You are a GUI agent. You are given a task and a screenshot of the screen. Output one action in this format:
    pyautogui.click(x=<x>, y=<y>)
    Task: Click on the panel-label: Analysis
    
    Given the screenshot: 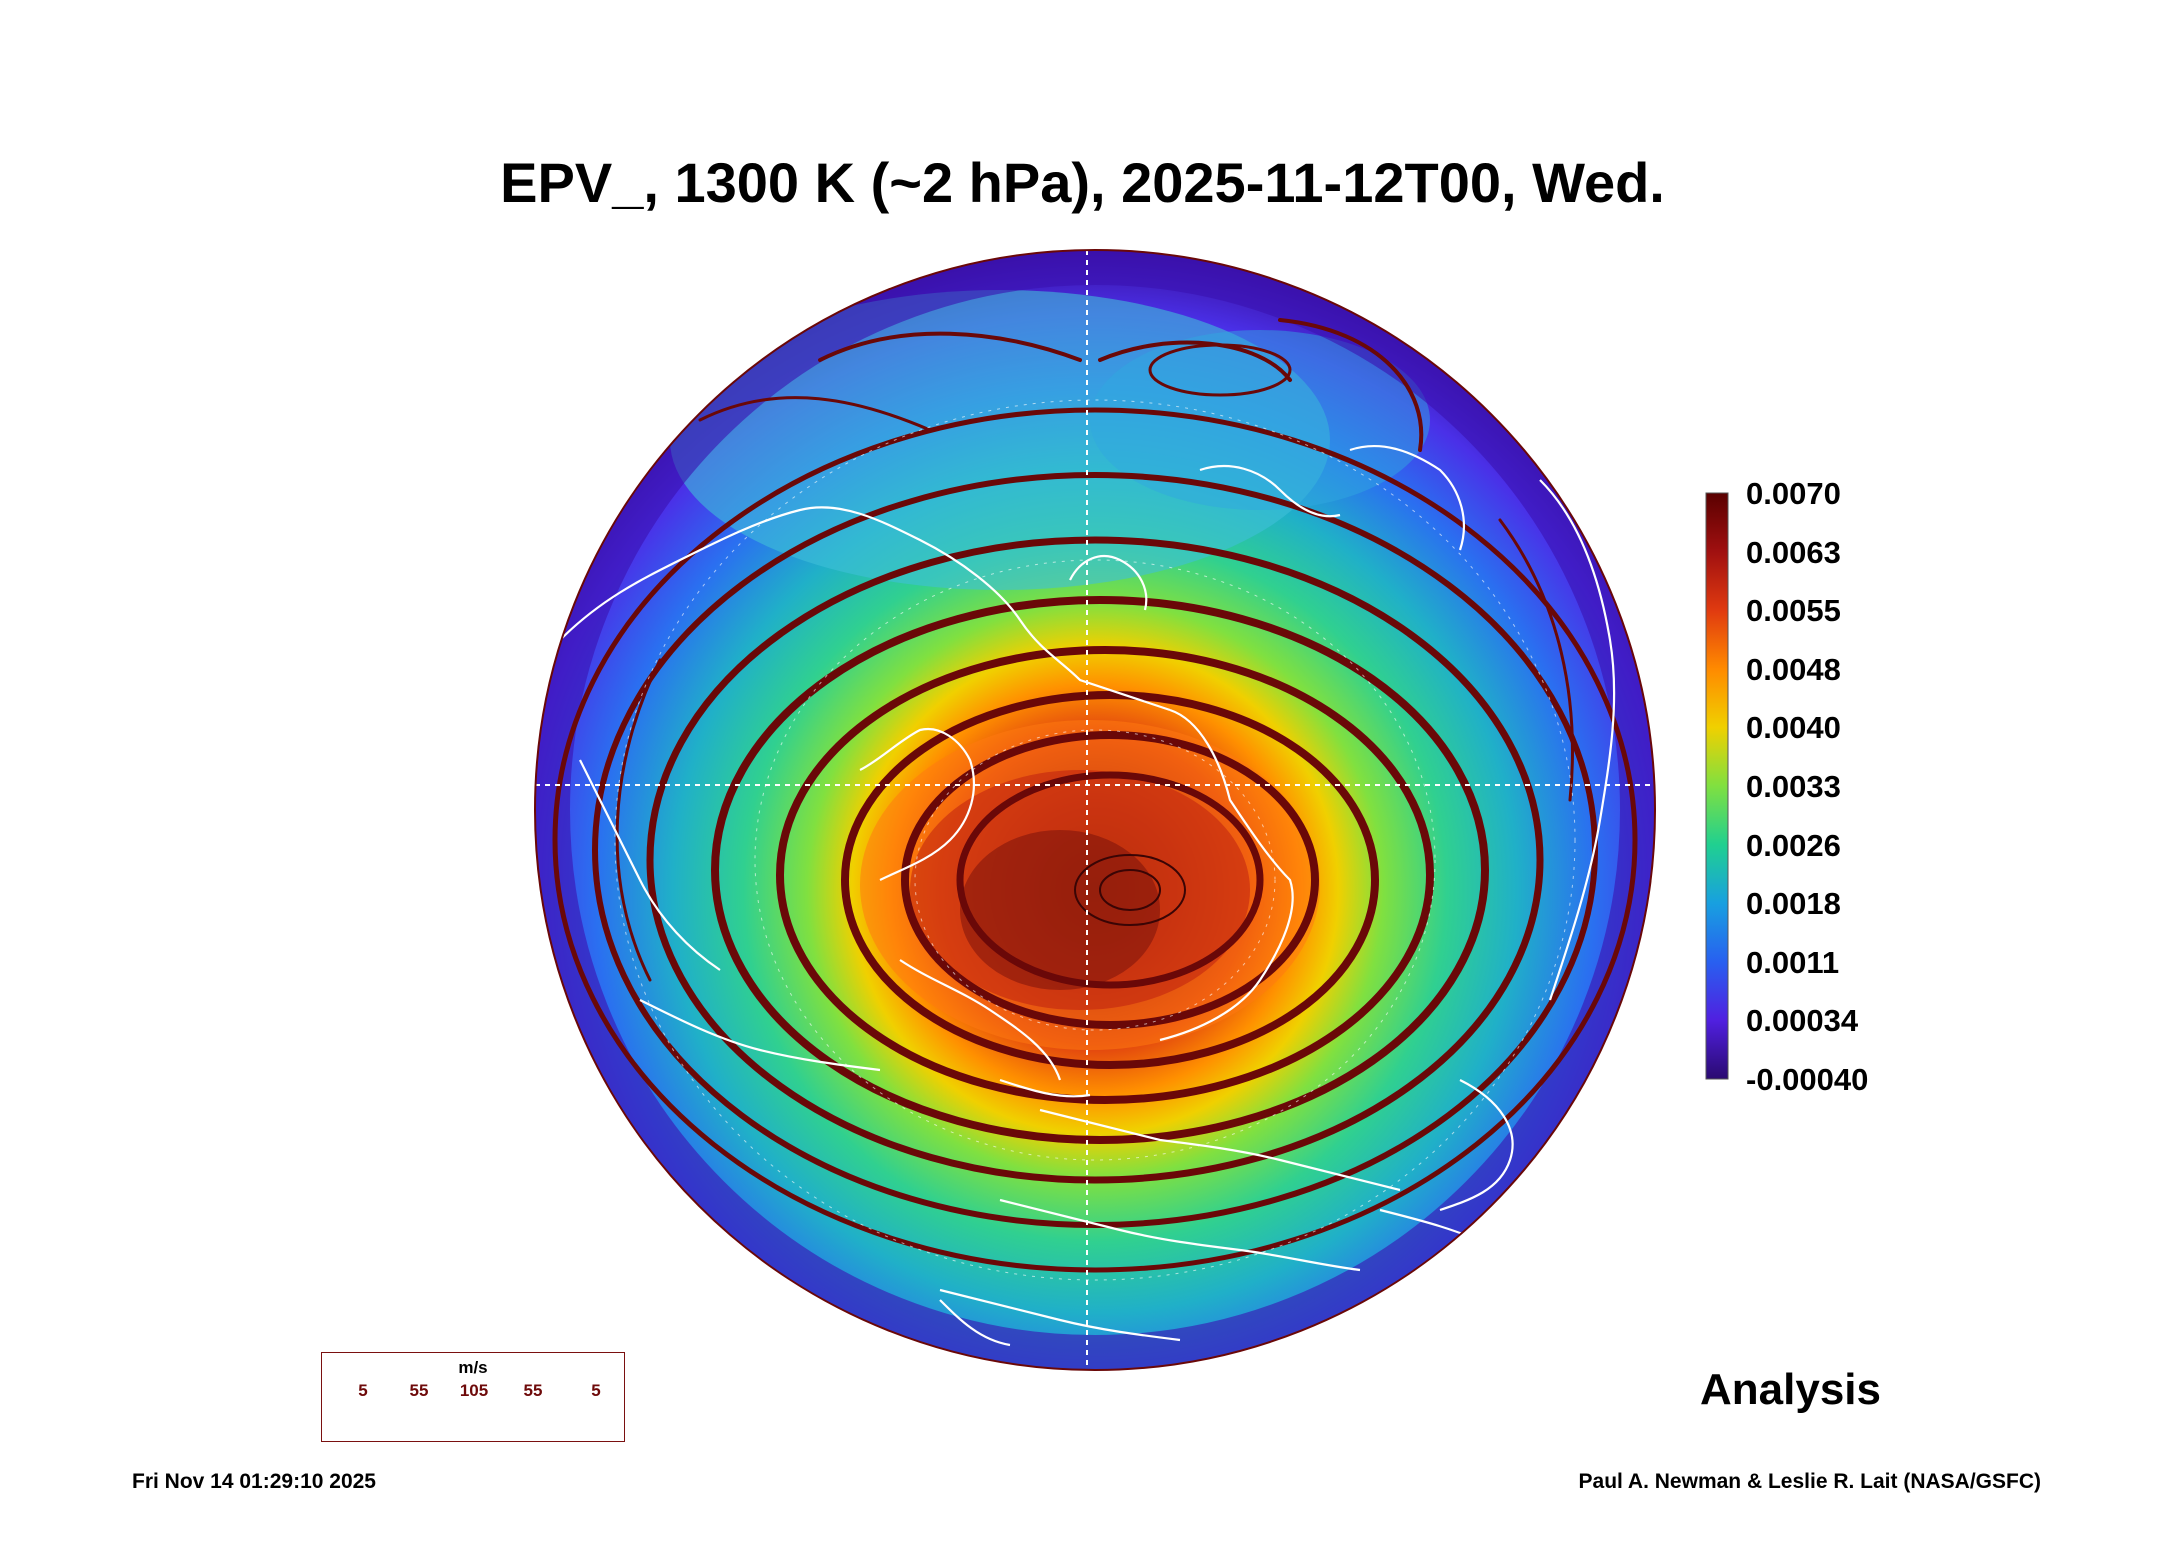 What is the action you would take?
    pyautogui.click(x=1790, y=1389)
    